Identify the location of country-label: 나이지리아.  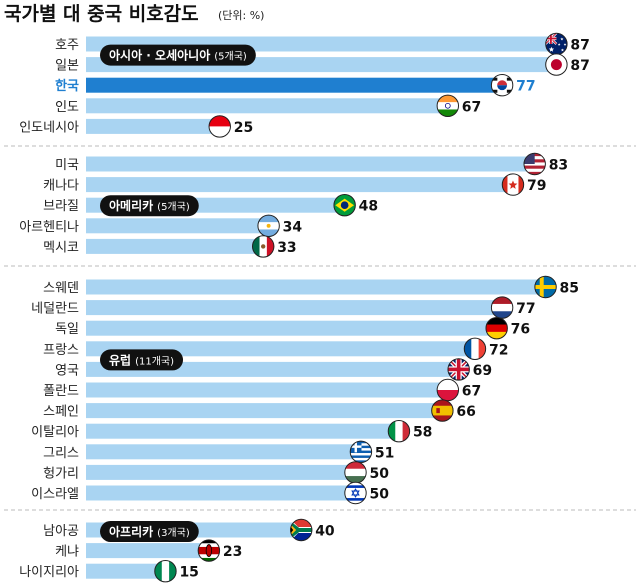
(49, 572).